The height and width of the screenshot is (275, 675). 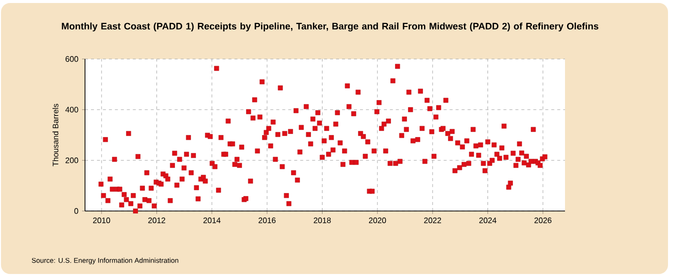 What do you see at coordinates (330, 27) in the screenshot?
I see `chart-title: Monthly East Coast (PADD 1) Receipts by Pipeline, Tanker, Barge and Rail From Midwest (PADD 2) of Refinery Olefins` at bounding box center [330, 27].